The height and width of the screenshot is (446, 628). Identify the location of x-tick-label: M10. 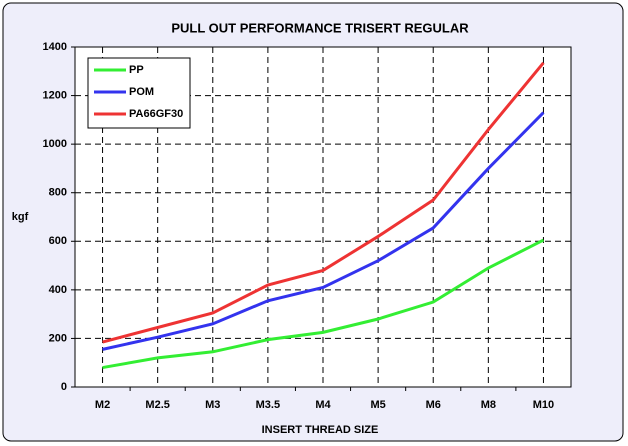
(543, 405).